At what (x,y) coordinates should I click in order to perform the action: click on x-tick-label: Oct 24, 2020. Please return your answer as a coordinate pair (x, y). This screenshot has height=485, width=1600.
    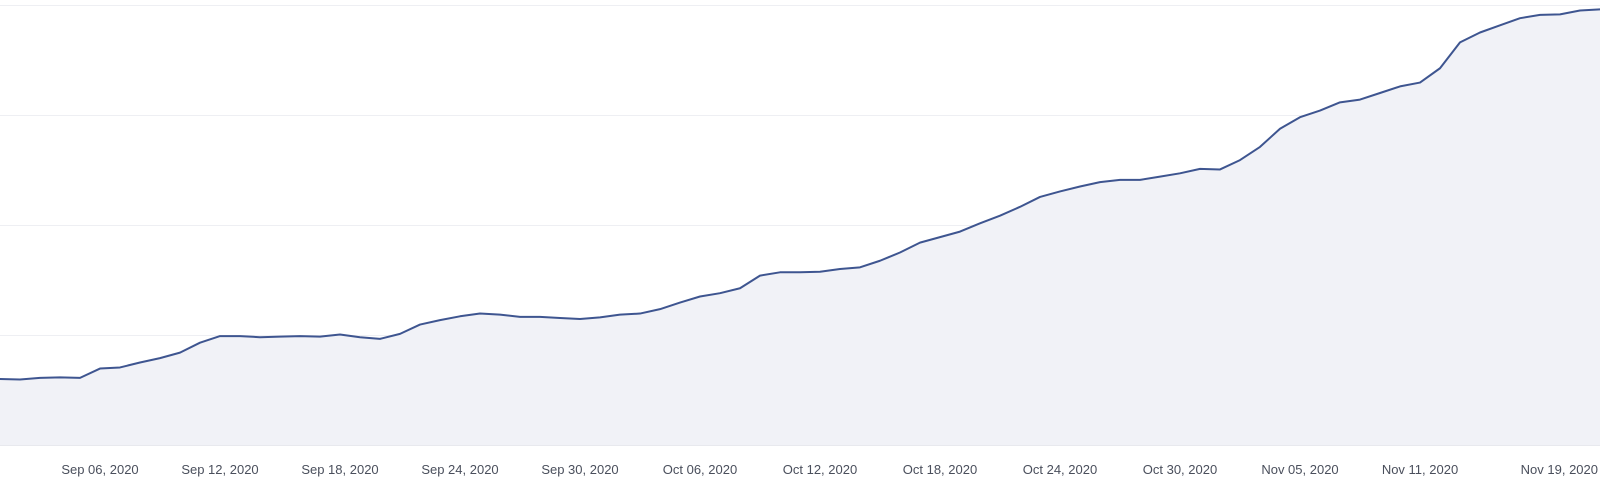
    Looking at the image, I should click on (1060, 469).